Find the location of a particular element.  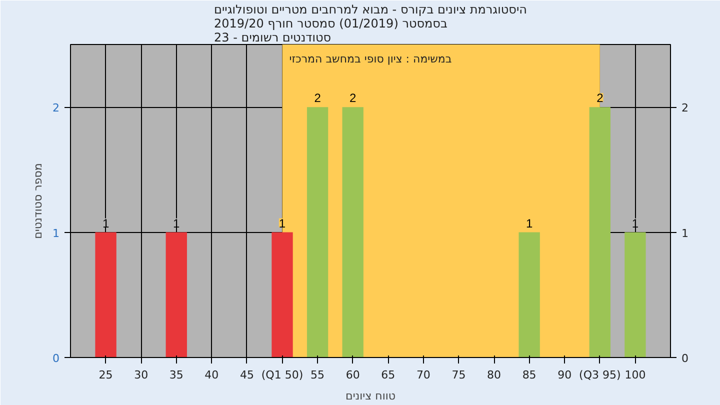

y-tick-label: 2 is located at coordinates (56, 108).